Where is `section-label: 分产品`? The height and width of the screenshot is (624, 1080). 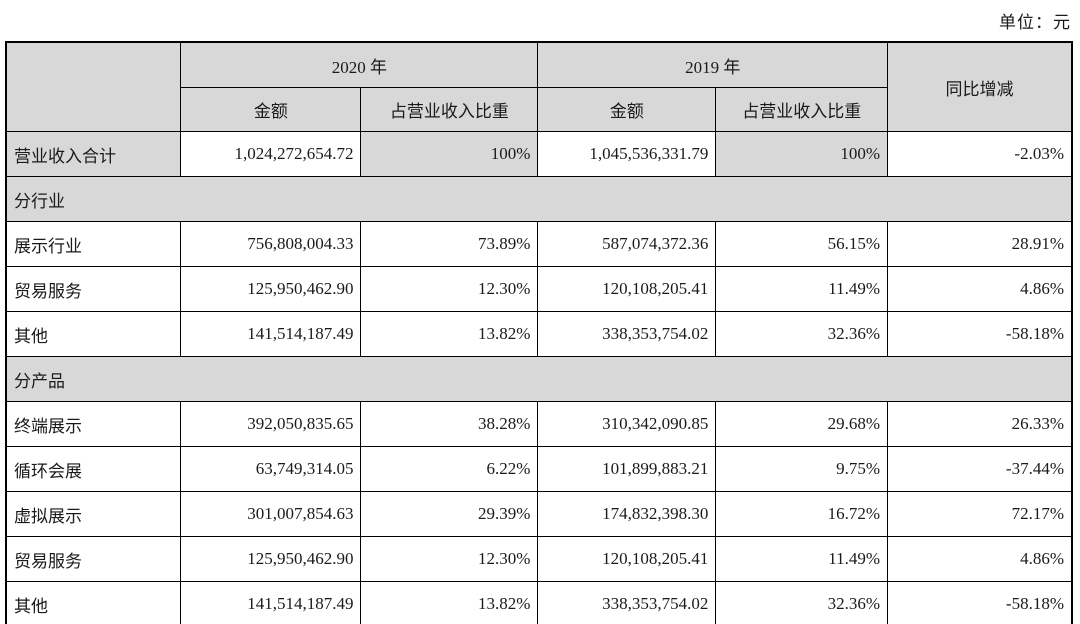 section-label: 分产品 is located at coordinates (539, 379).